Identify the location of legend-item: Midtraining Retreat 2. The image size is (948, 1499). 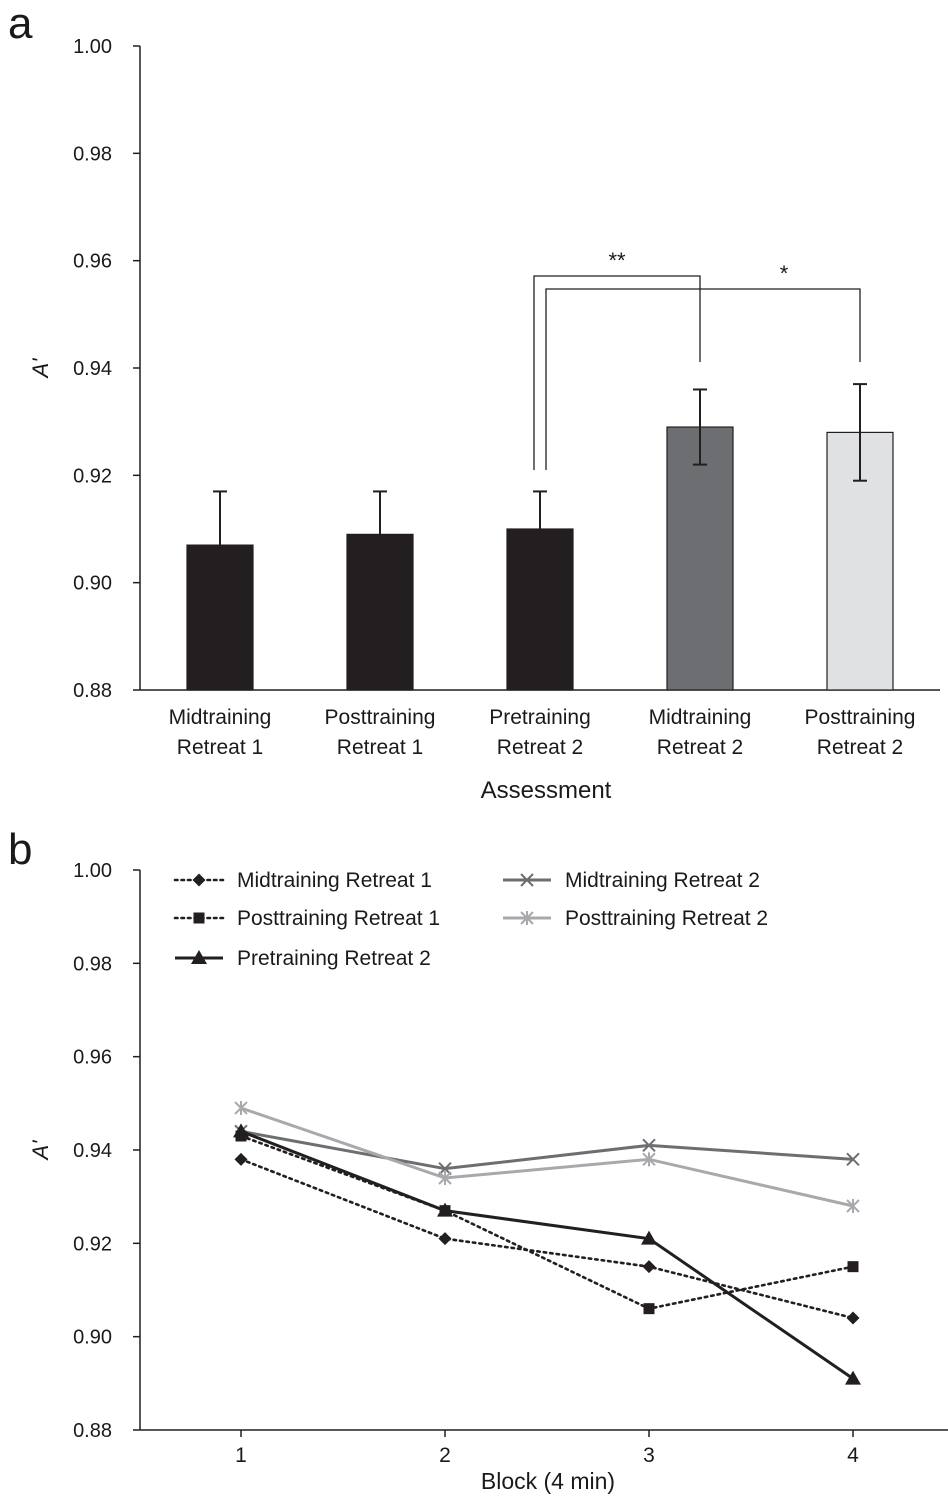
(631, 880).